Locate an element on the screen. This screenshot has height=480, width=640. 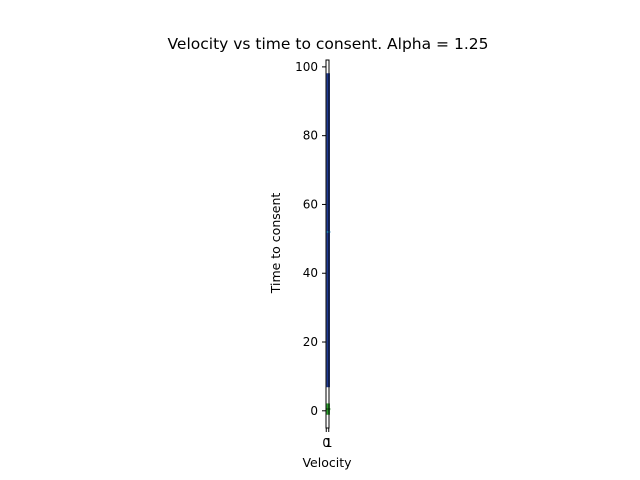
y-tick-label-40: 40 is located at coordinates (310, 273).